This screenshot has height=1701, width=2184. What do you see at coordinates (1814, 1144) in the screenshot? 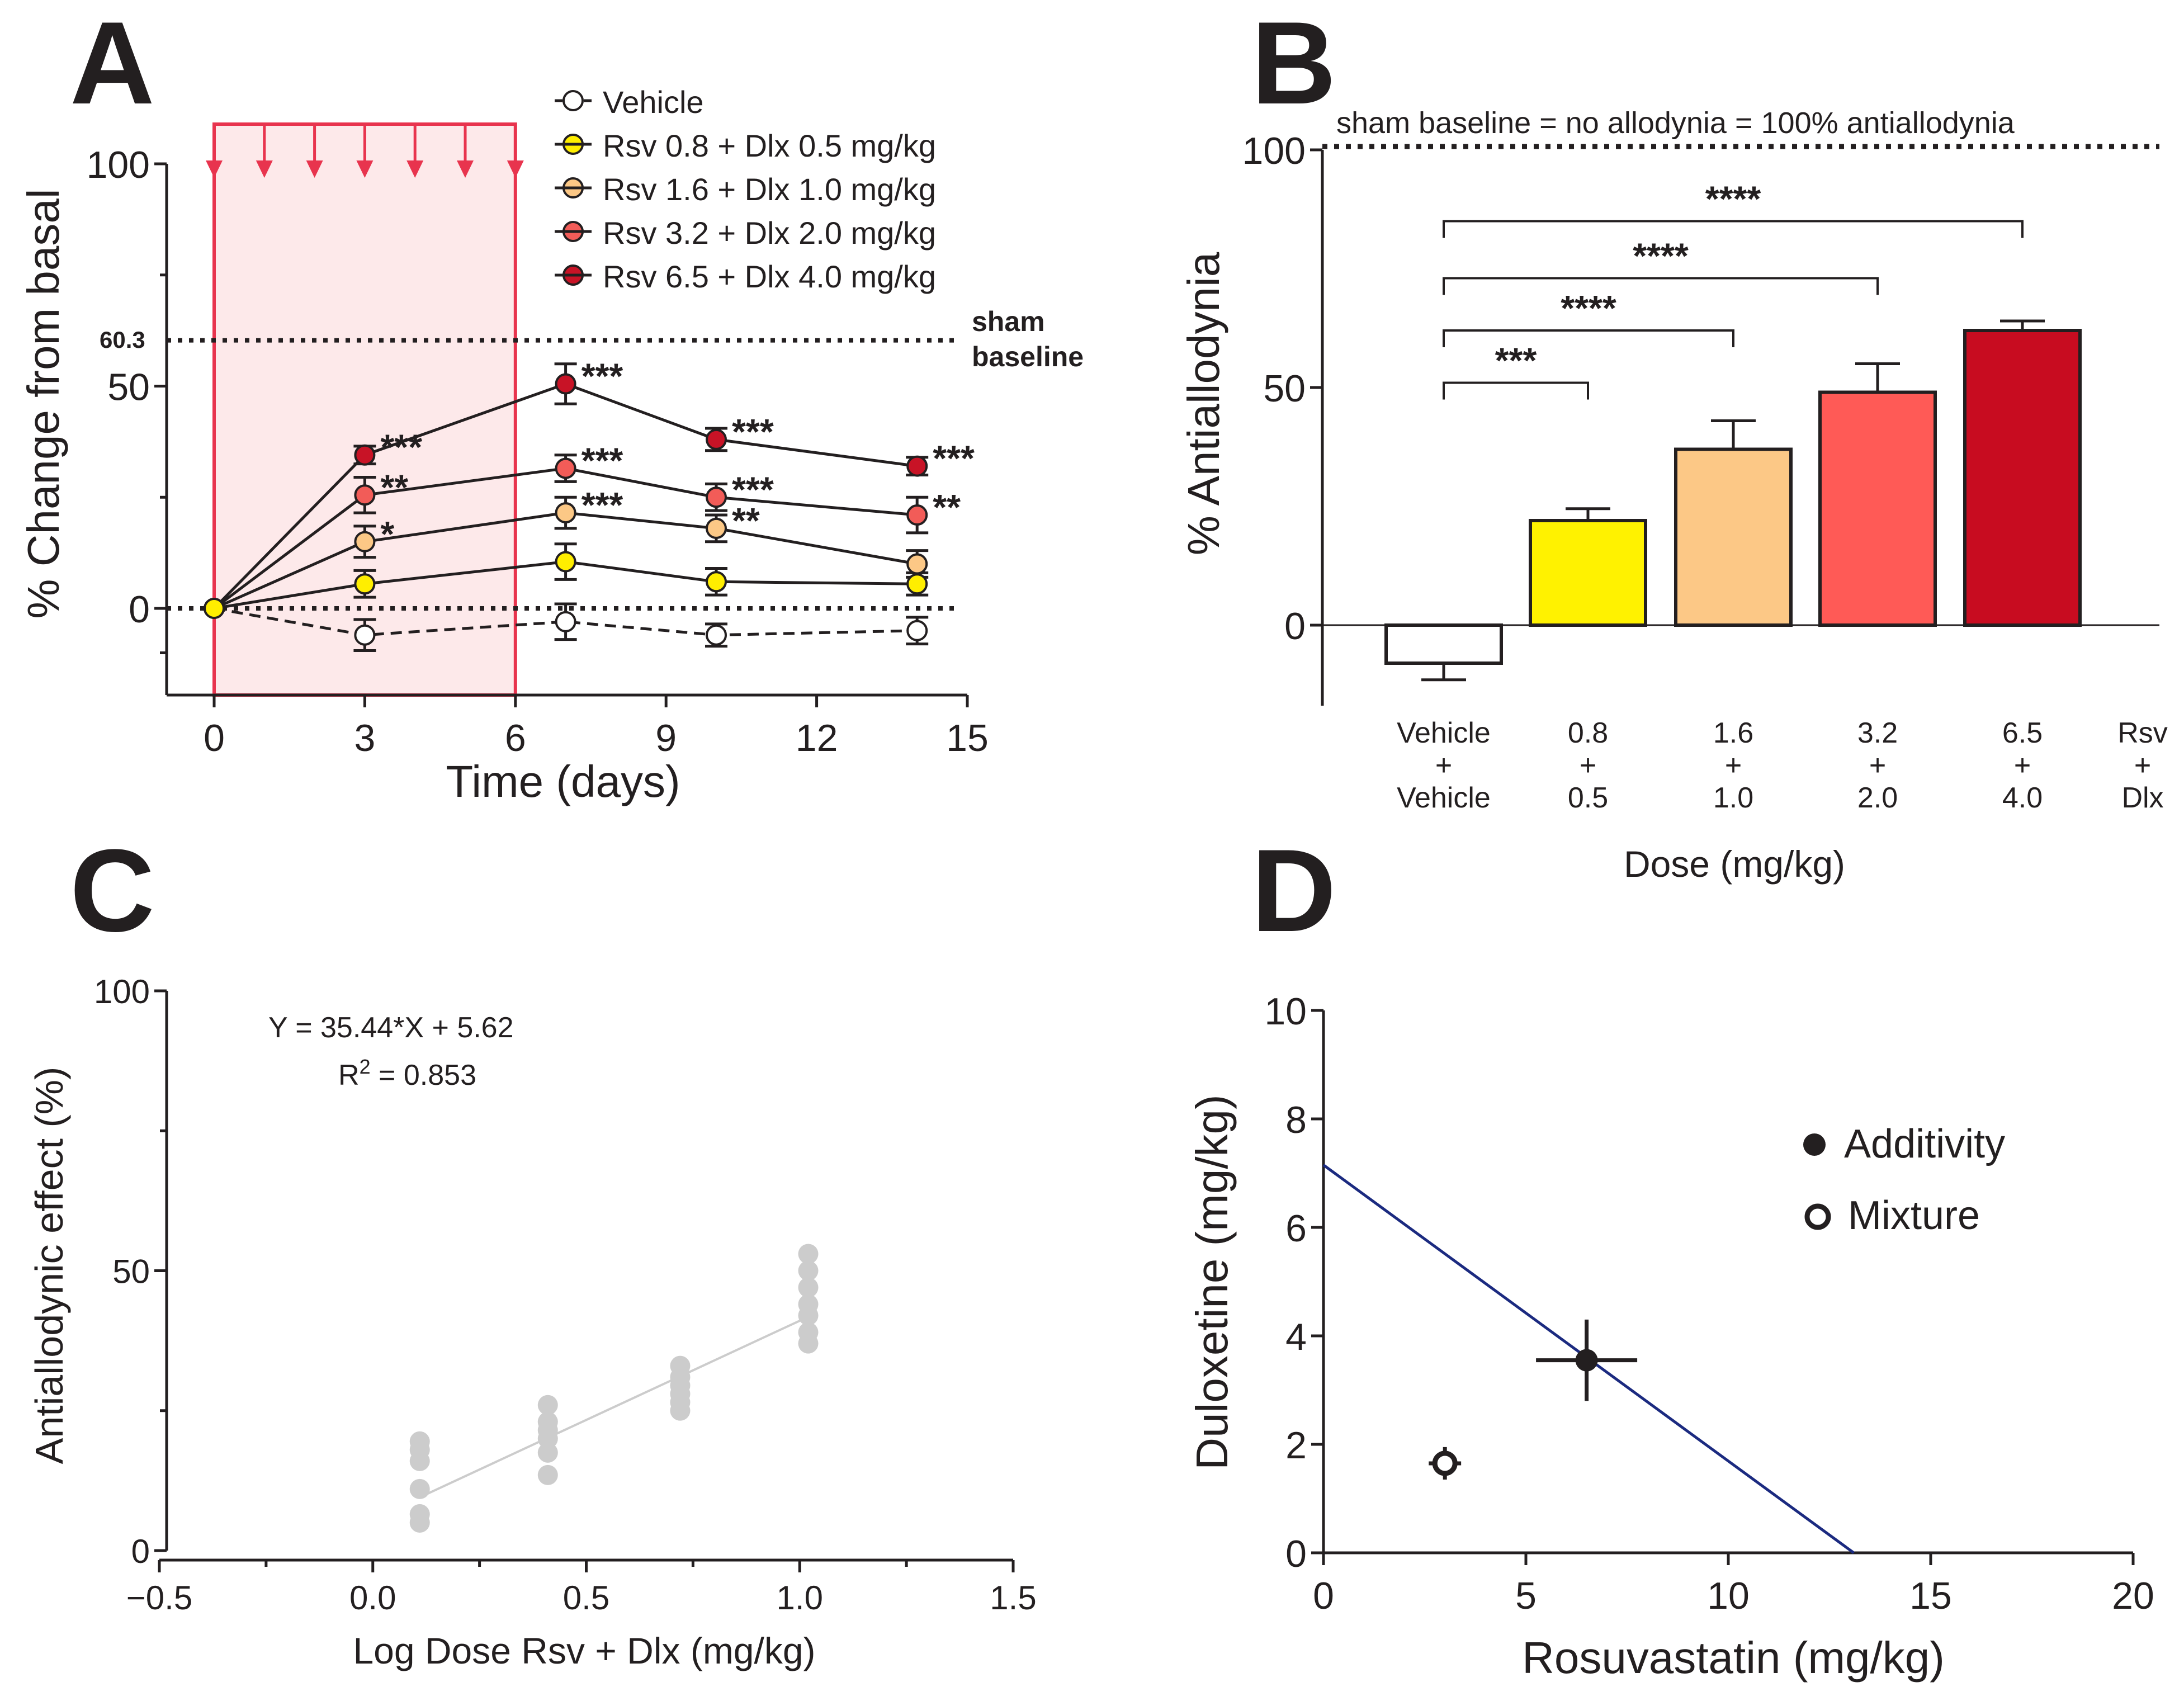
I see `panel-d-legend-additivity-marker` at bounding box center [1814, 1144].